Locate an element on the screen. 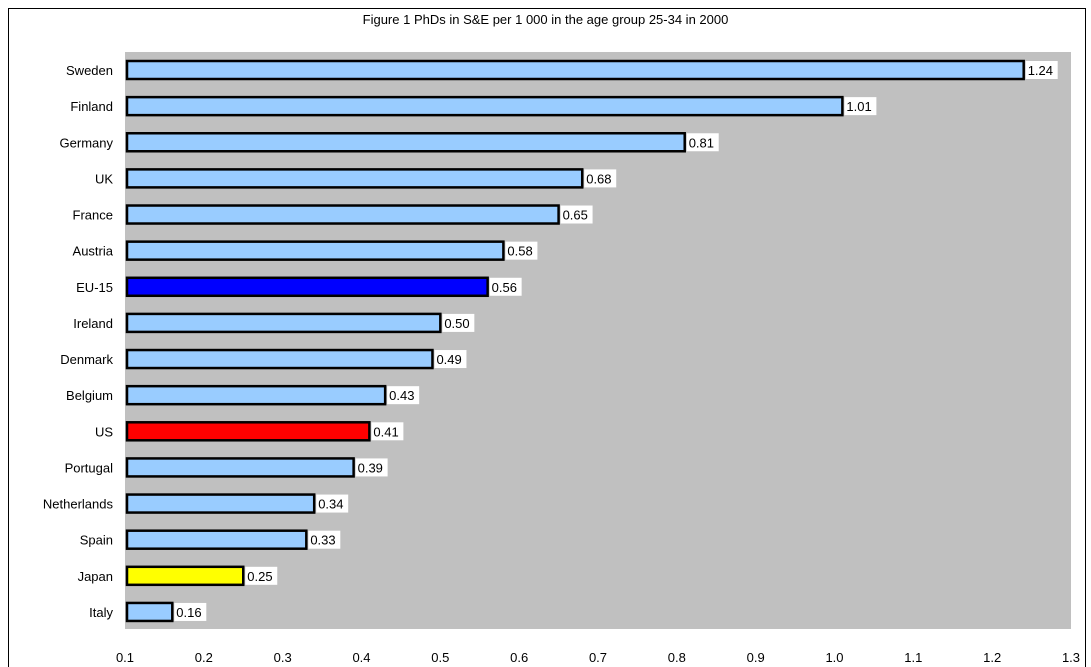  x-tick-label: 0.5 is located at coordinates (440, 657).